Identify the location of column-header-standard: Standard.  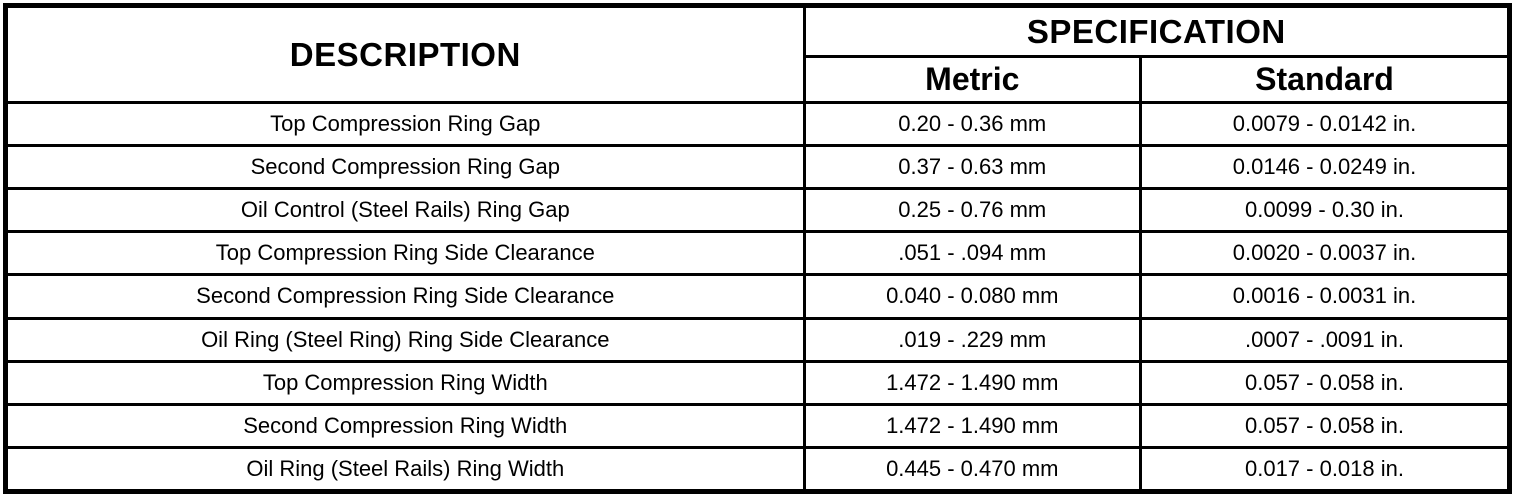
(1324, 79).